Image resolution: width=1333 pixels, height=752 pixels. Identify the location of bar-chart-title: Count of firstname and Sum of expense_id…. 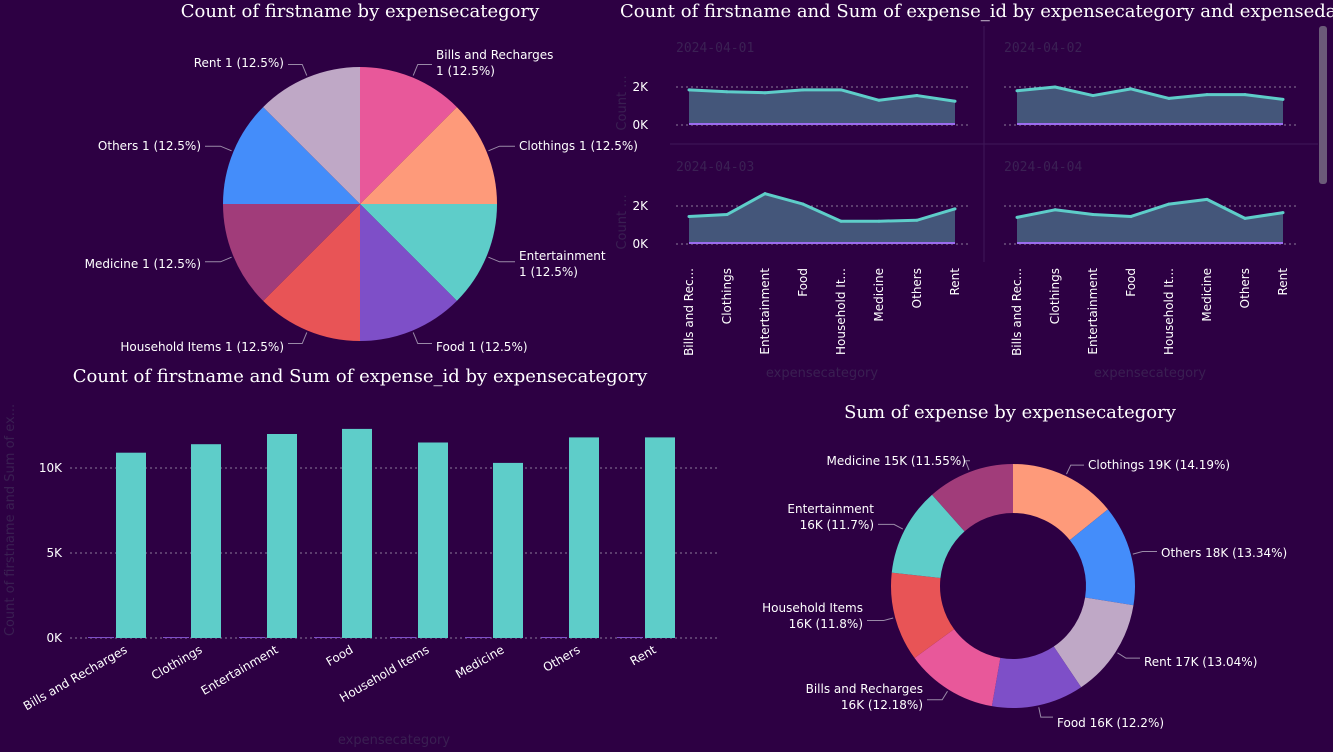
(360, 376).